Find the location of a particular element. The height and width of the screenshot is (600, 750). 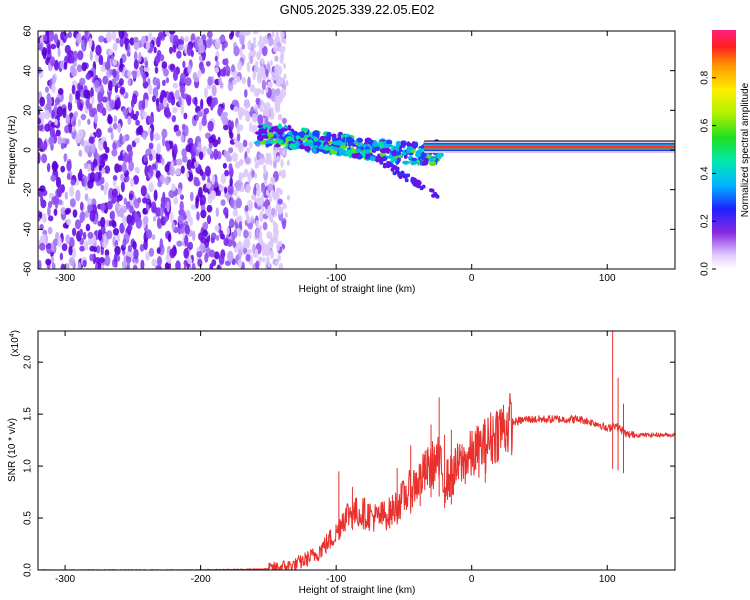

spectrogram-x-tick-label: 0 is located at coordinates (472, 278).